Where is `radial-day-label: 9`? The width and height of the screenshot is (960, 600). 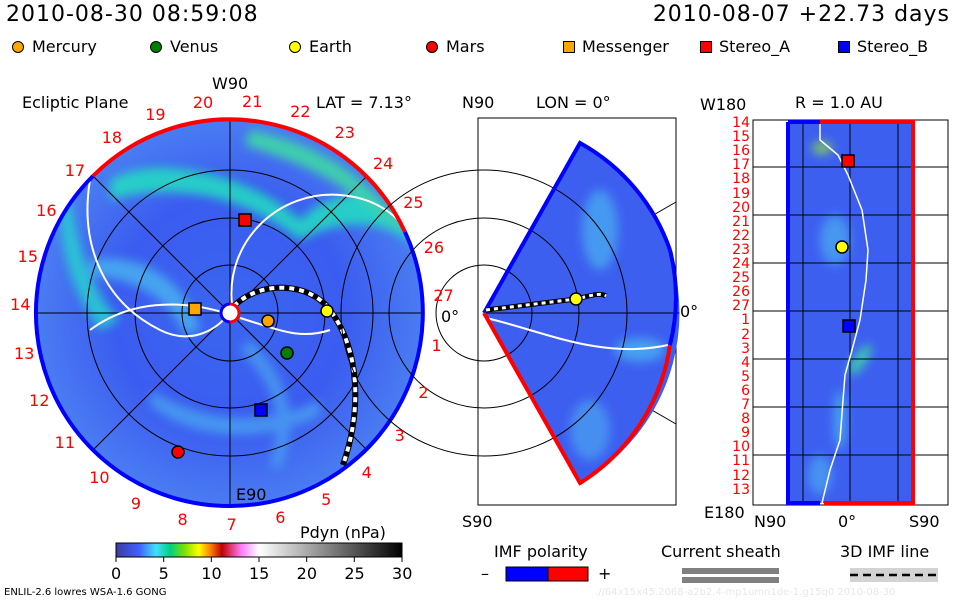 radial-day-label: 9 is located at coordinates (745, 433).